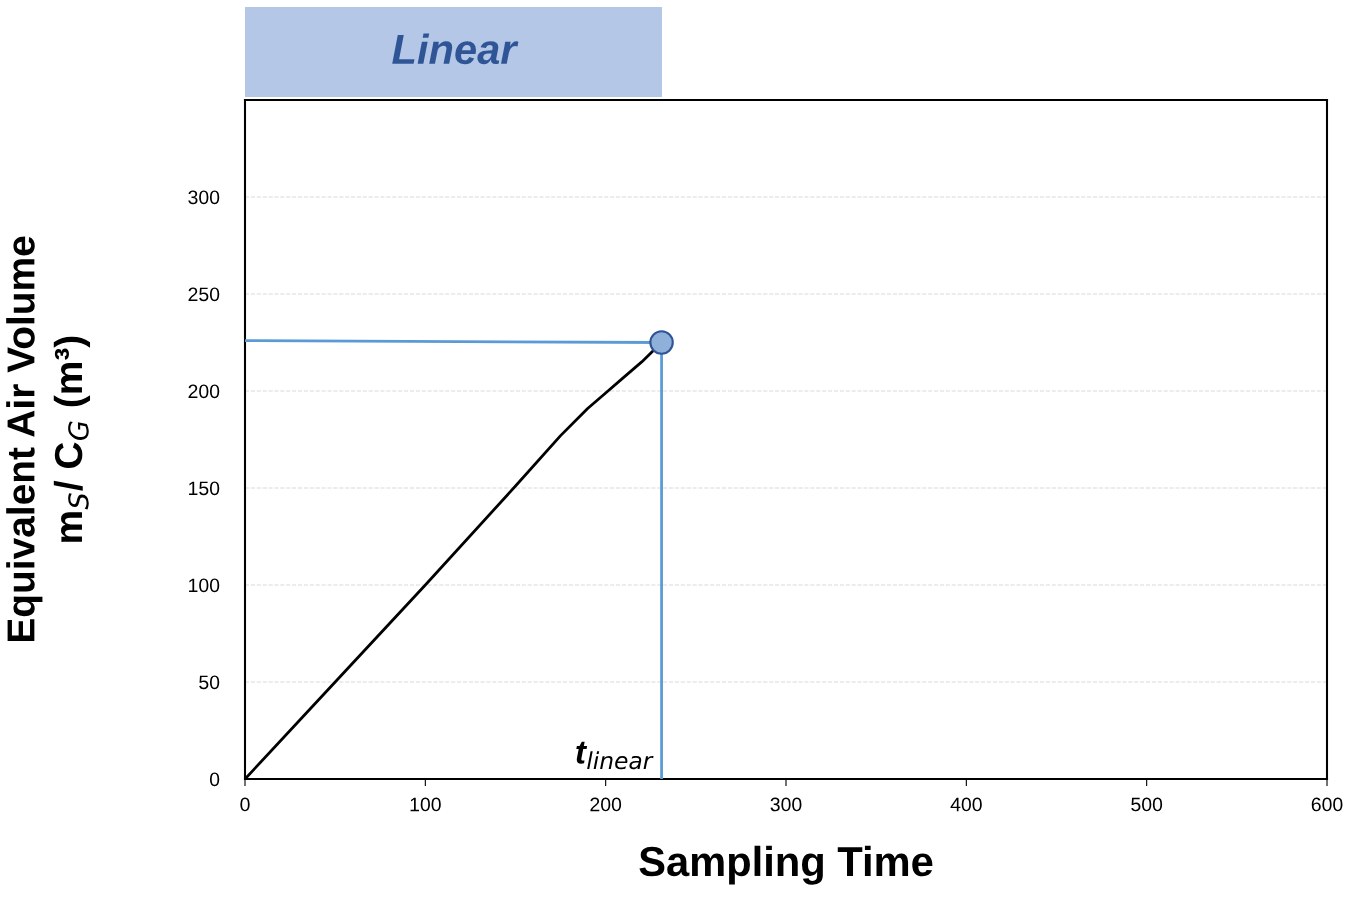  Describe the element at coordinates (209, 682) in the screenshot. I see `y-tick-label: 50` at that location.